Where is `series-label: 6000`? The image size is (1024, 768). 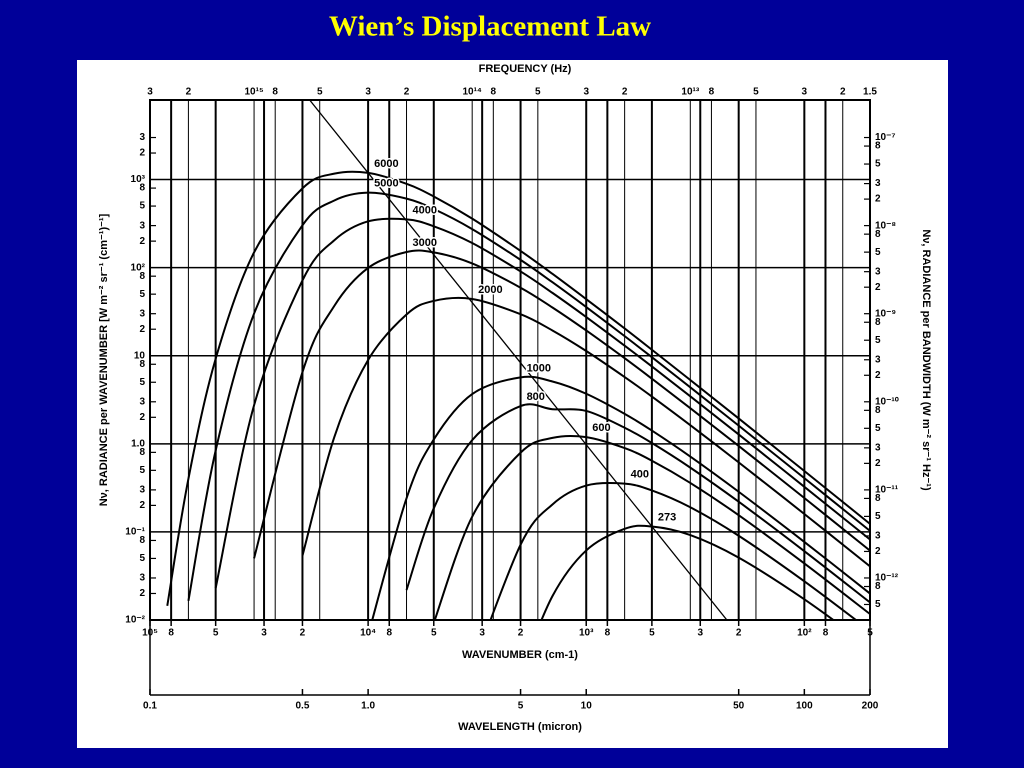
series-label: 6000 is located at coordinates (386, 164).